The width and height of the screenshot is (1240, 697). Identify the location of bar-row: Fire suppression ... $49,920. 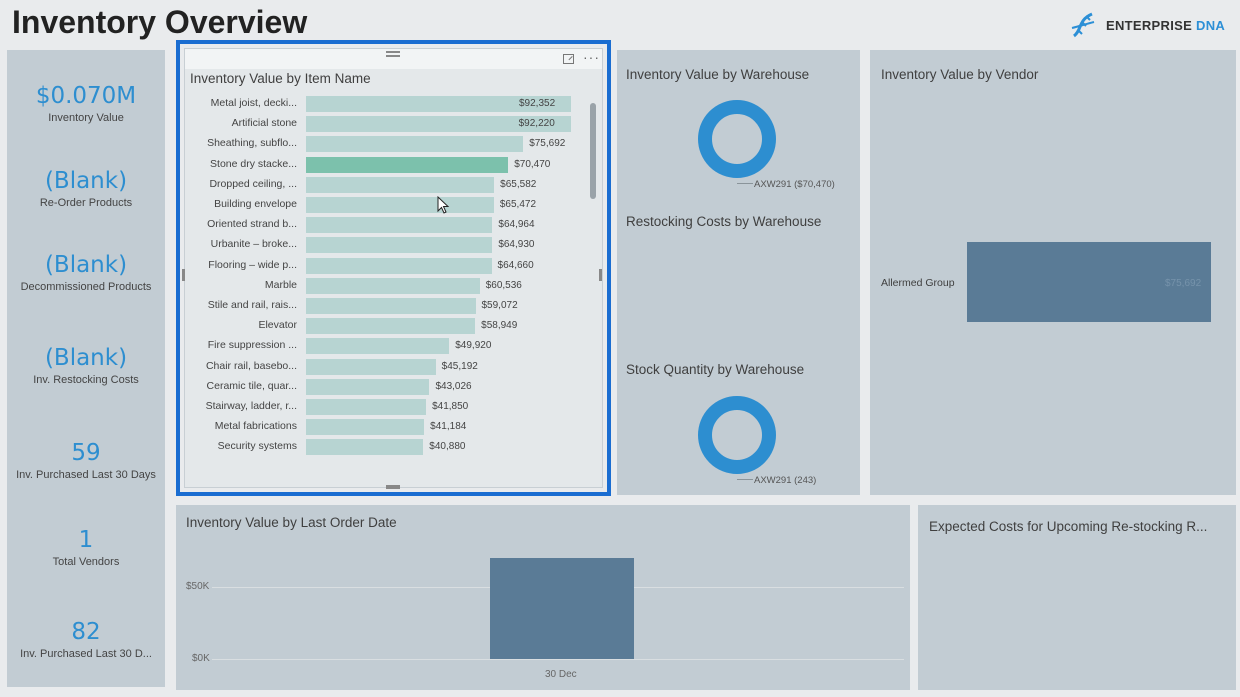
(389, 346).